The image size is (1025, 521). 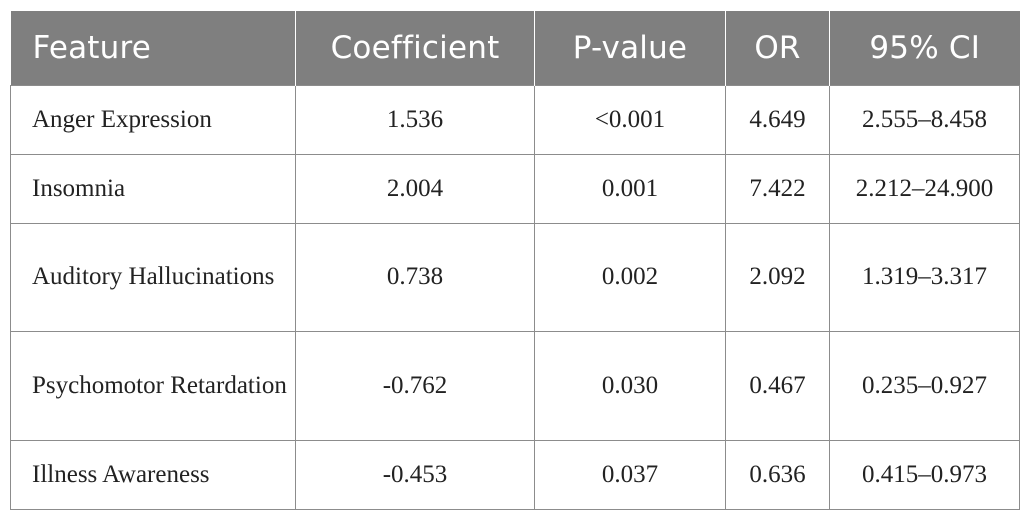 What do you see at coordinates (777, 474) in the screenshot?
I see `cell-or: 0.636` at bounding box center [777, 474].